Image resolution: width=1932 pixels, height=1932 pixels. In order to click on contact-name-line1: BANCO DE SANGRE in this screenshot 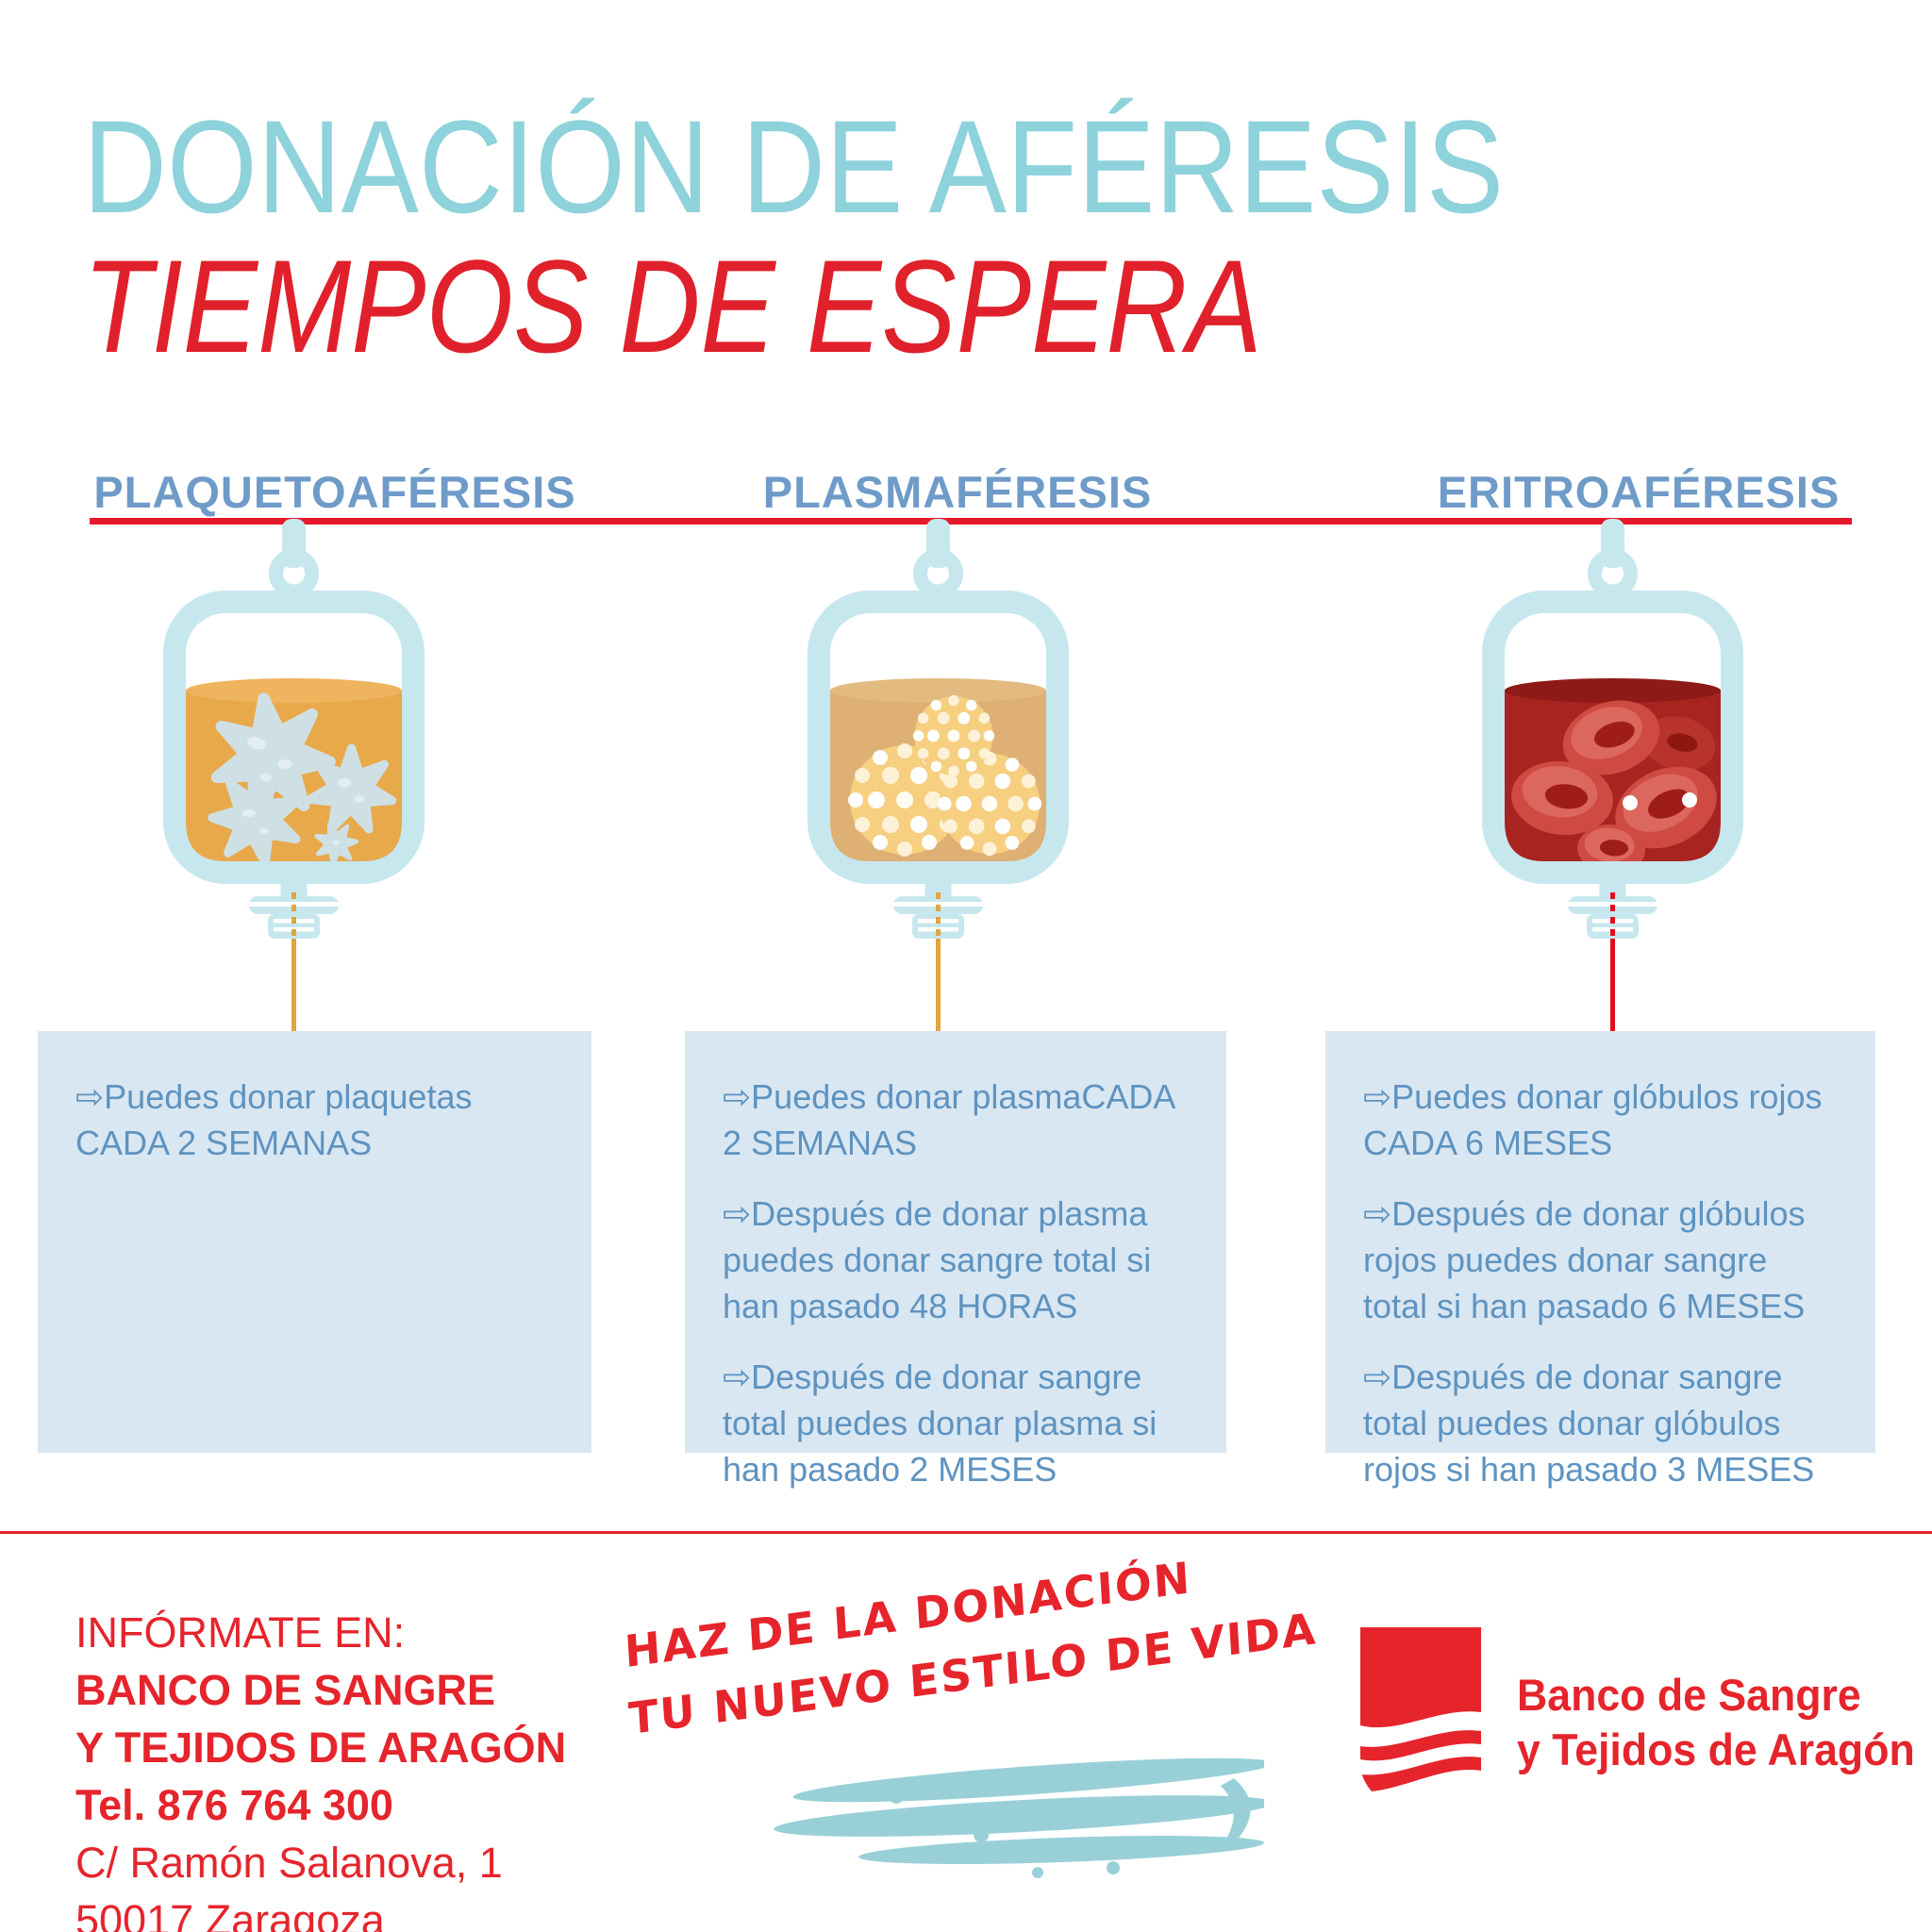, I will do `click(285, 1690)`.